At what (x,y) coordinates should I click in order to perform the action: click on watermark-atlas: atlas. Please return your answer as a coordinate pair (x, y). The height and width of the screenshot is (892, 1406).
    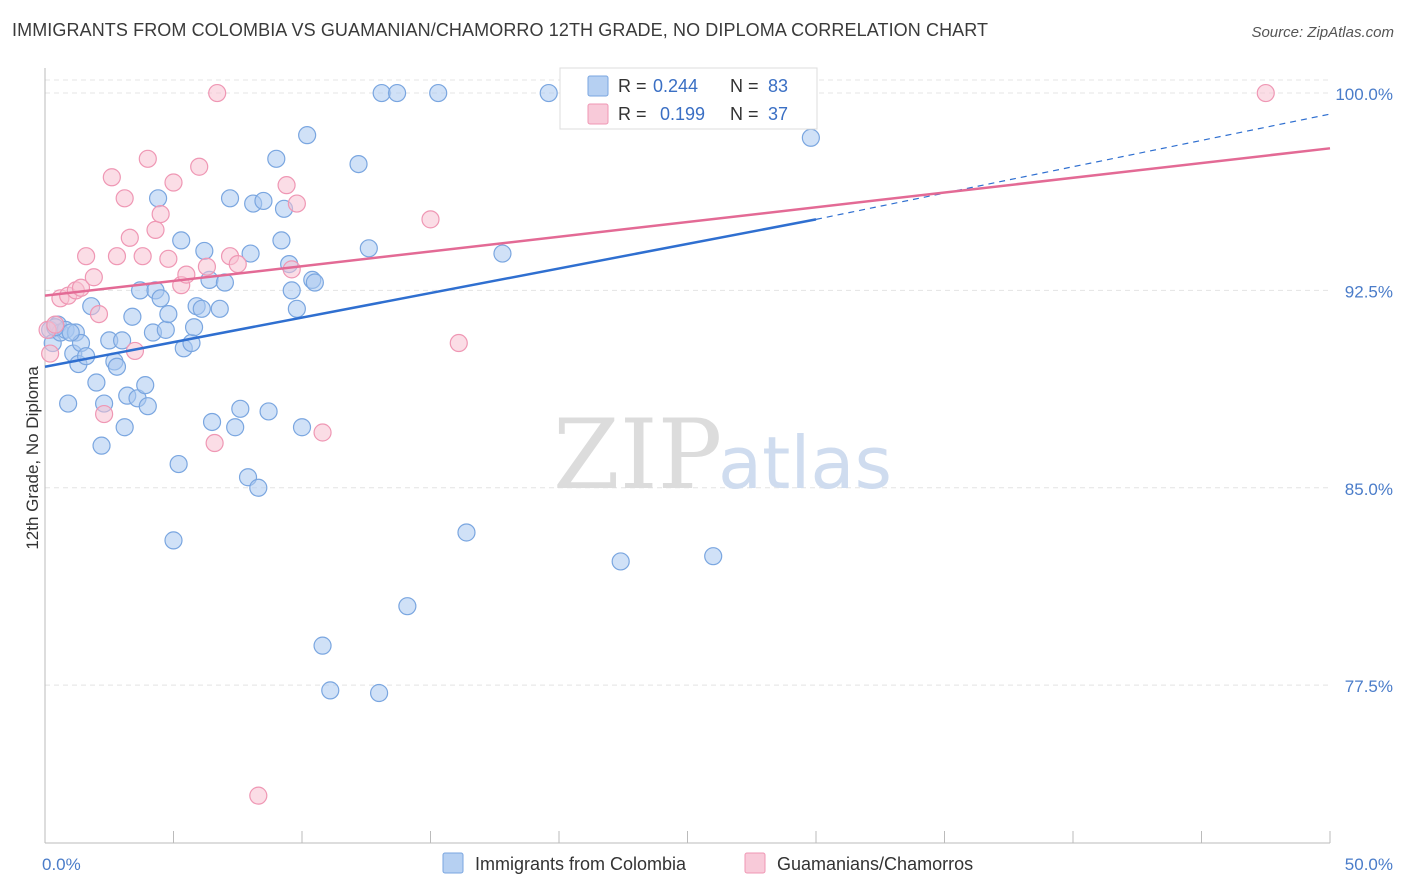
    Looking at the image, I should click on (805, 463).